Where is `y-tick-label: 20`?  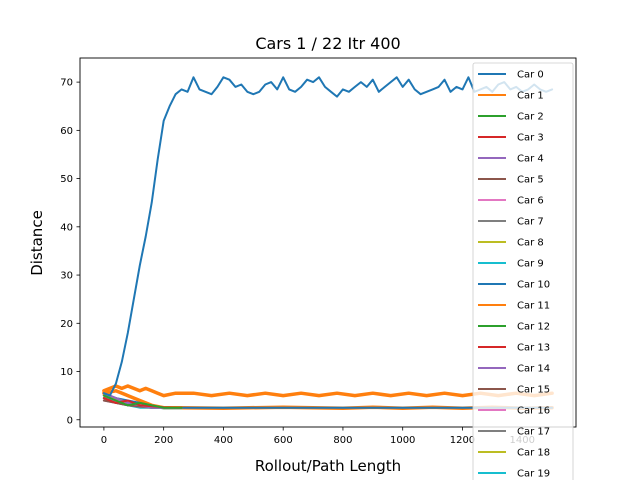 y-tick-label: 20 is located at coordinates (66, 324).